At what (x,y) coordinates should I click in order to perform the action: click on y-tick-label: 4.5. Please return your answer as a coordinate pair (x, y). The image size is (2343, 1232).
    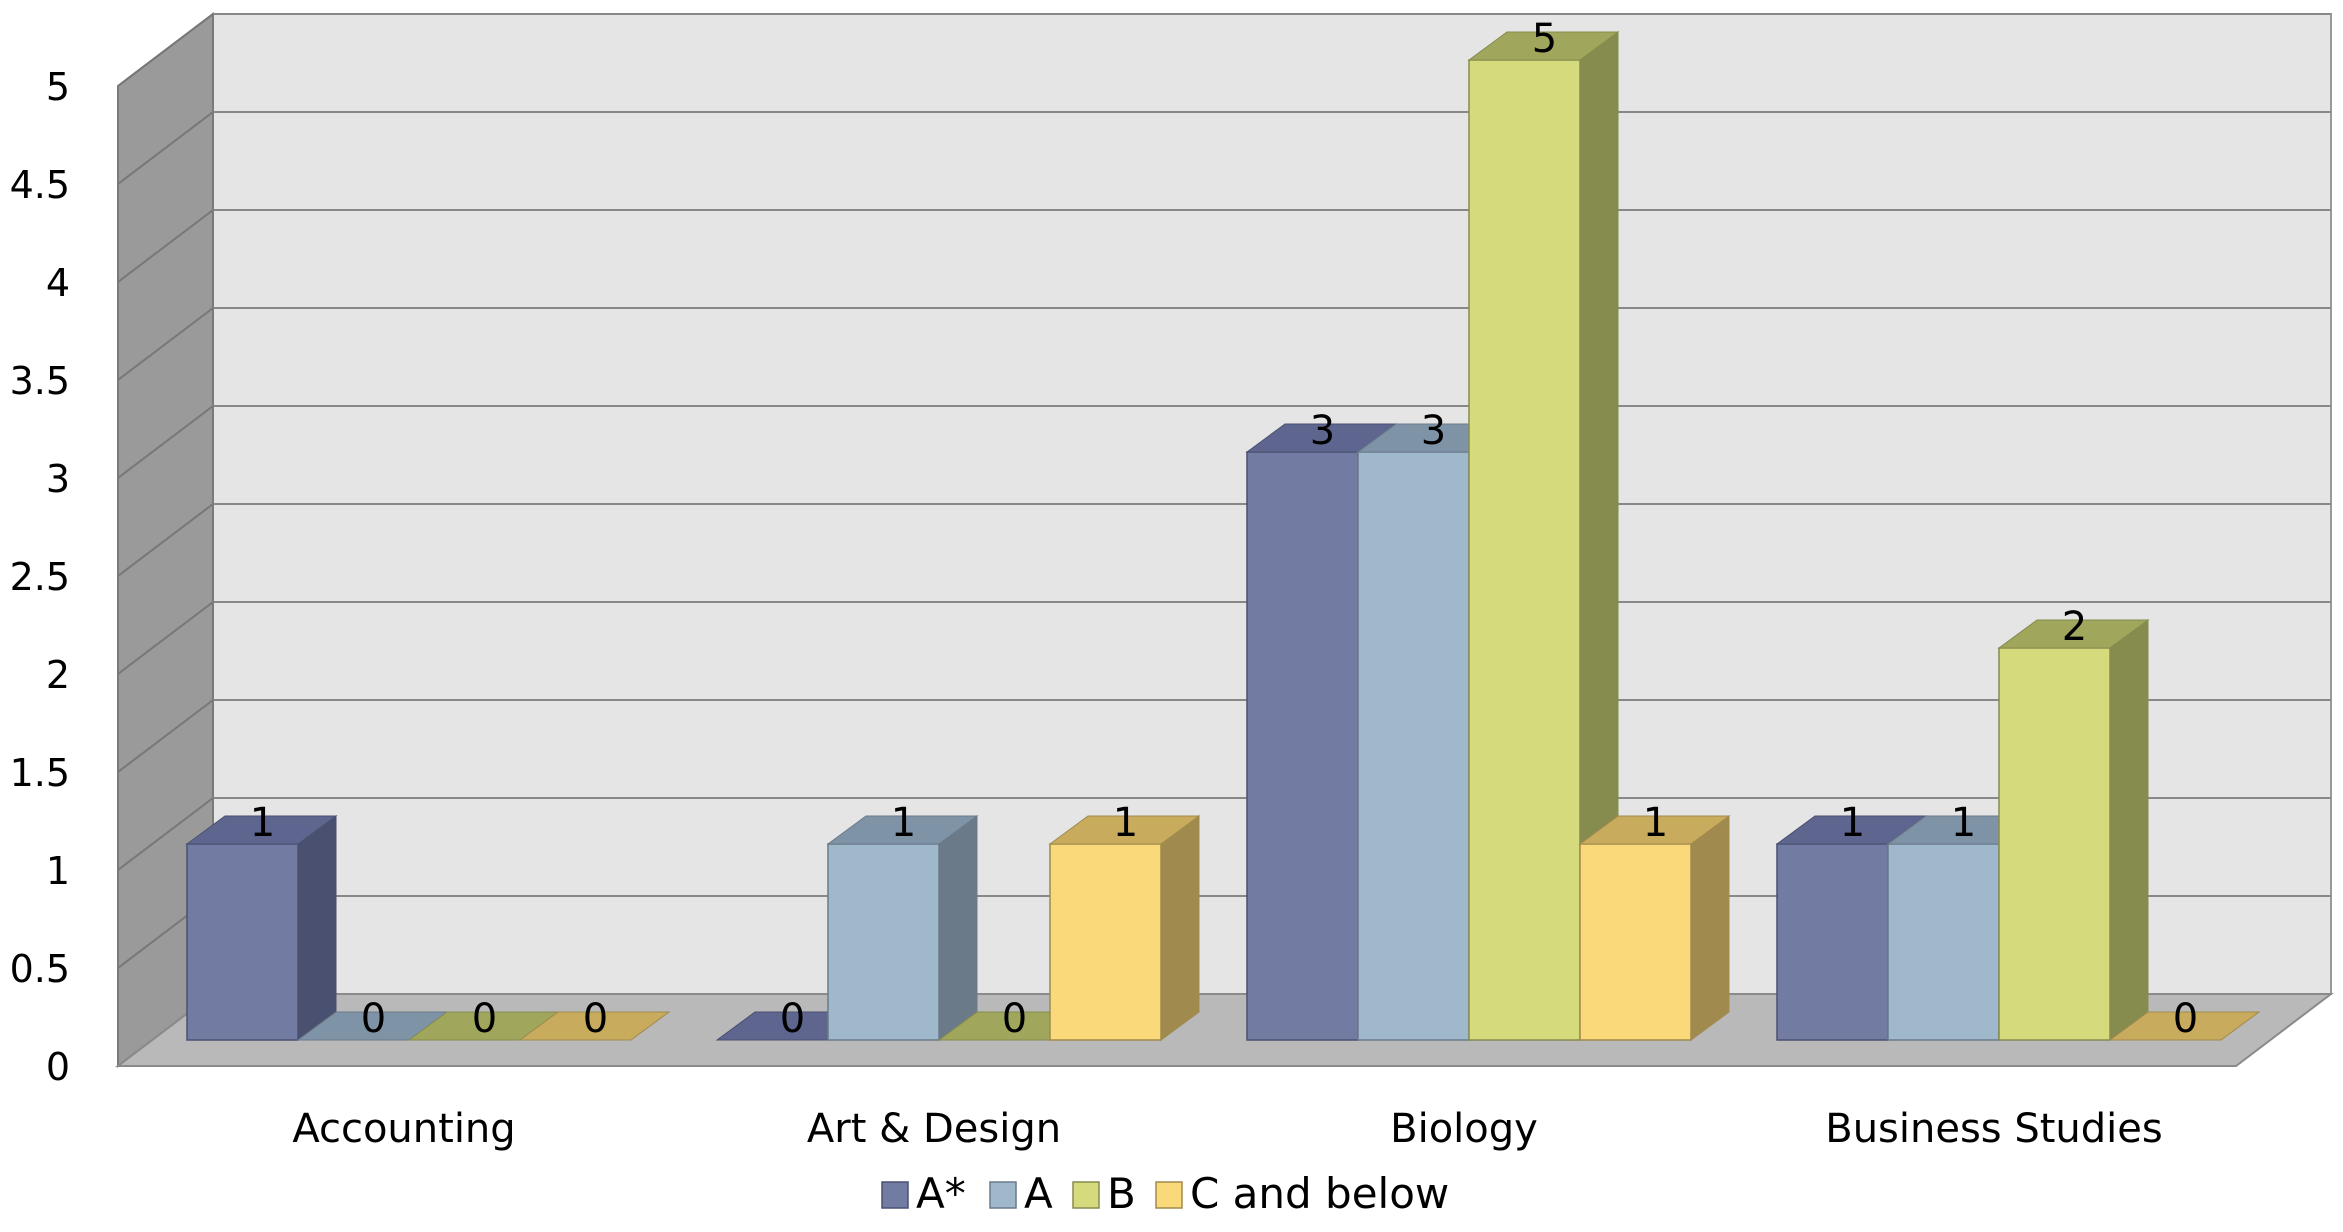
    Looking at the image, I should click on (40, 185).